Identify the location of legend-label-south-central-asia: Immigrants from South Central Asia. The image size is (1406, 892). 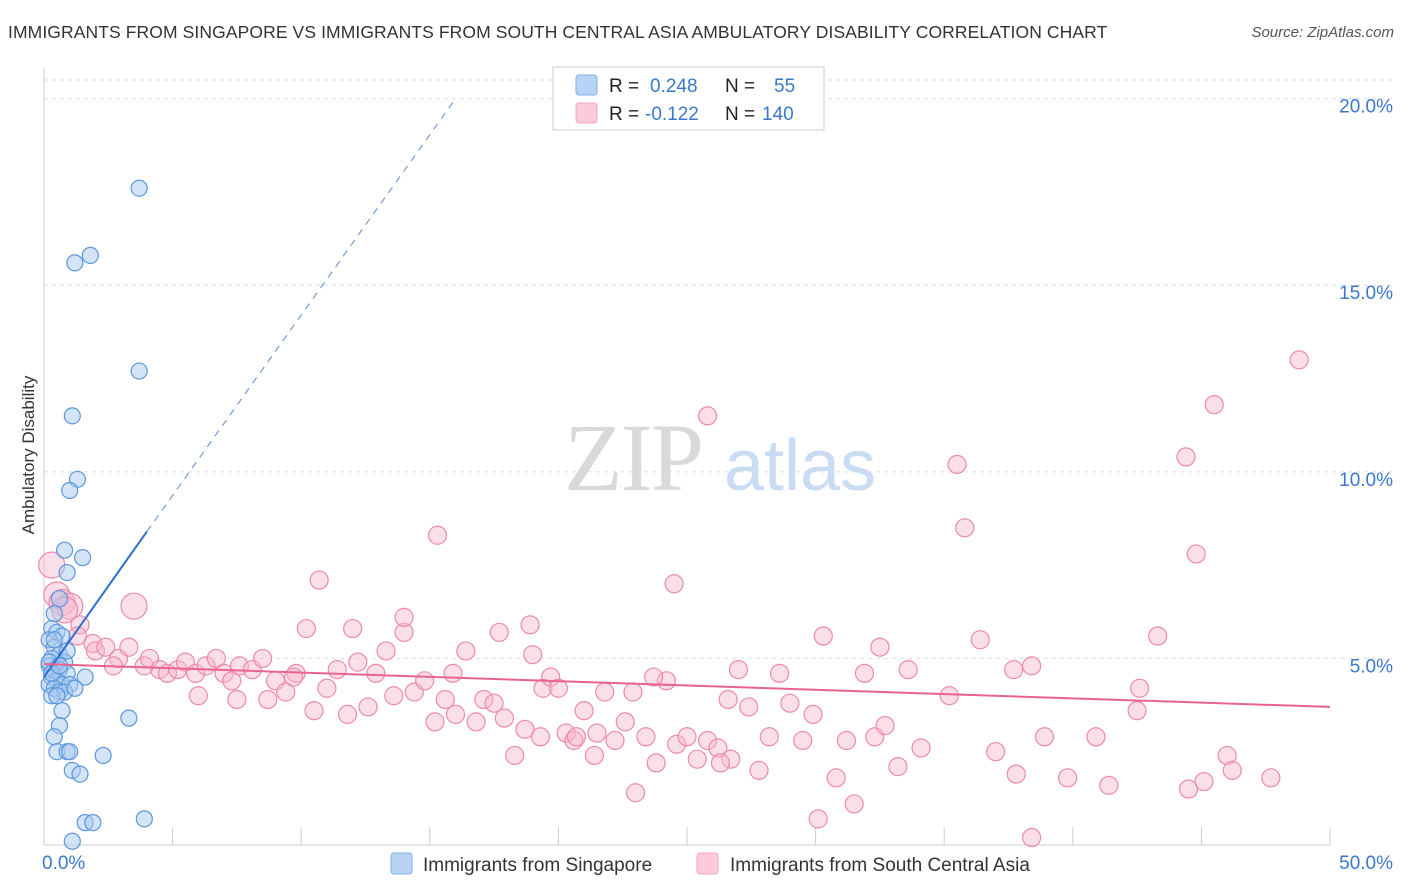
(880, 865).